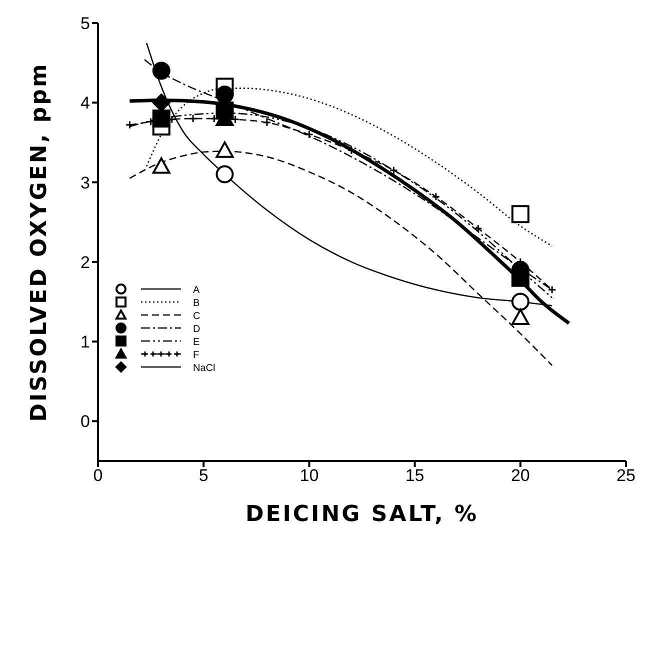 This screenshot has width=659, height=659. Describe the element at coordinates (196, 342) in the screenshot. I see `legend-label: E` at that location.